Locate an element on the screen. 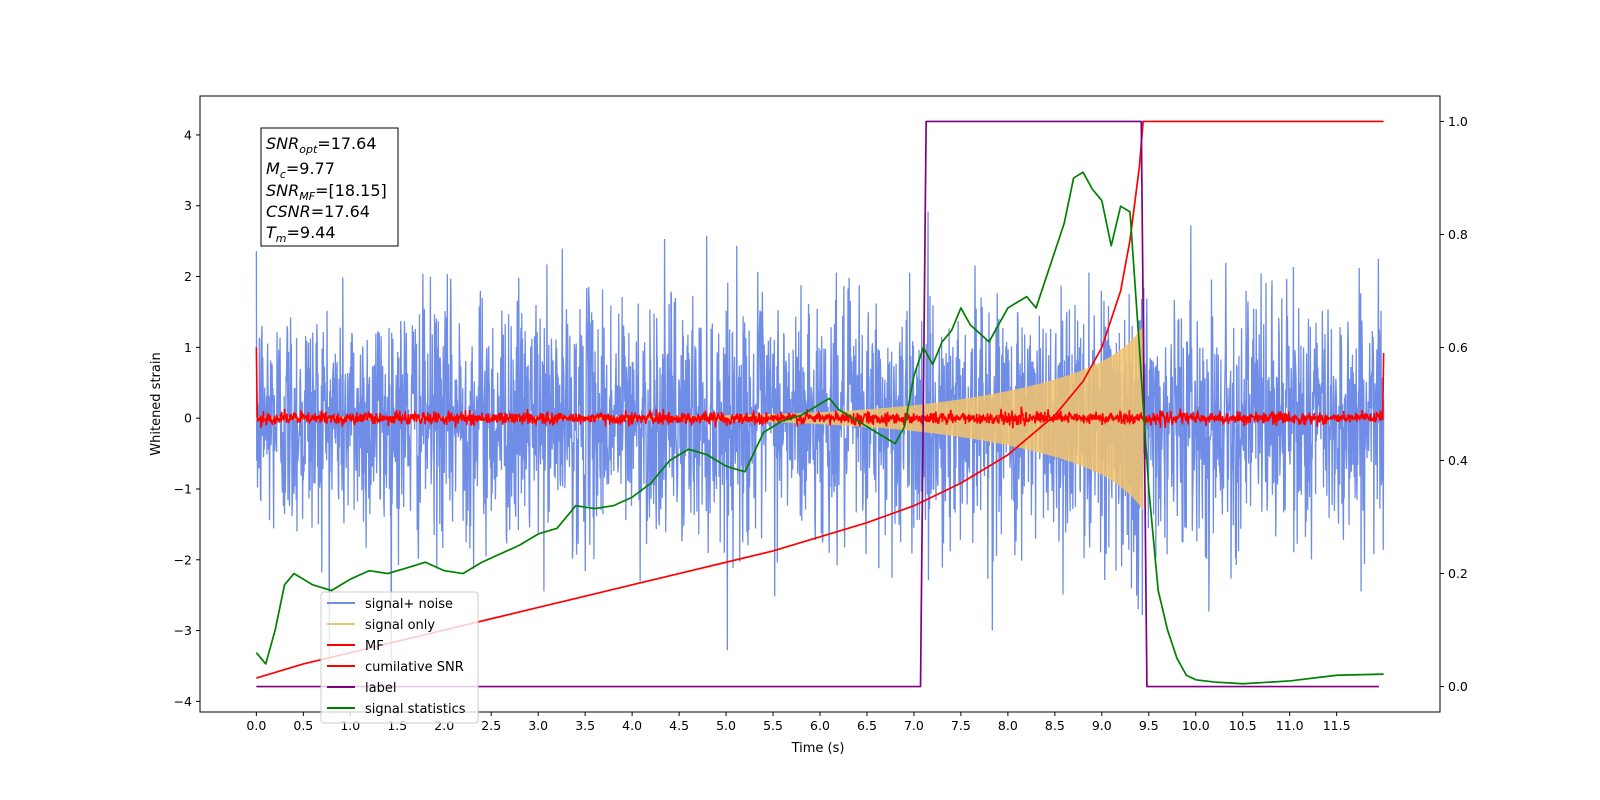 The width and height of the screenshot is (1600, 800). y2-tick-label: 0.4 is located at coordinates (1458, 460).